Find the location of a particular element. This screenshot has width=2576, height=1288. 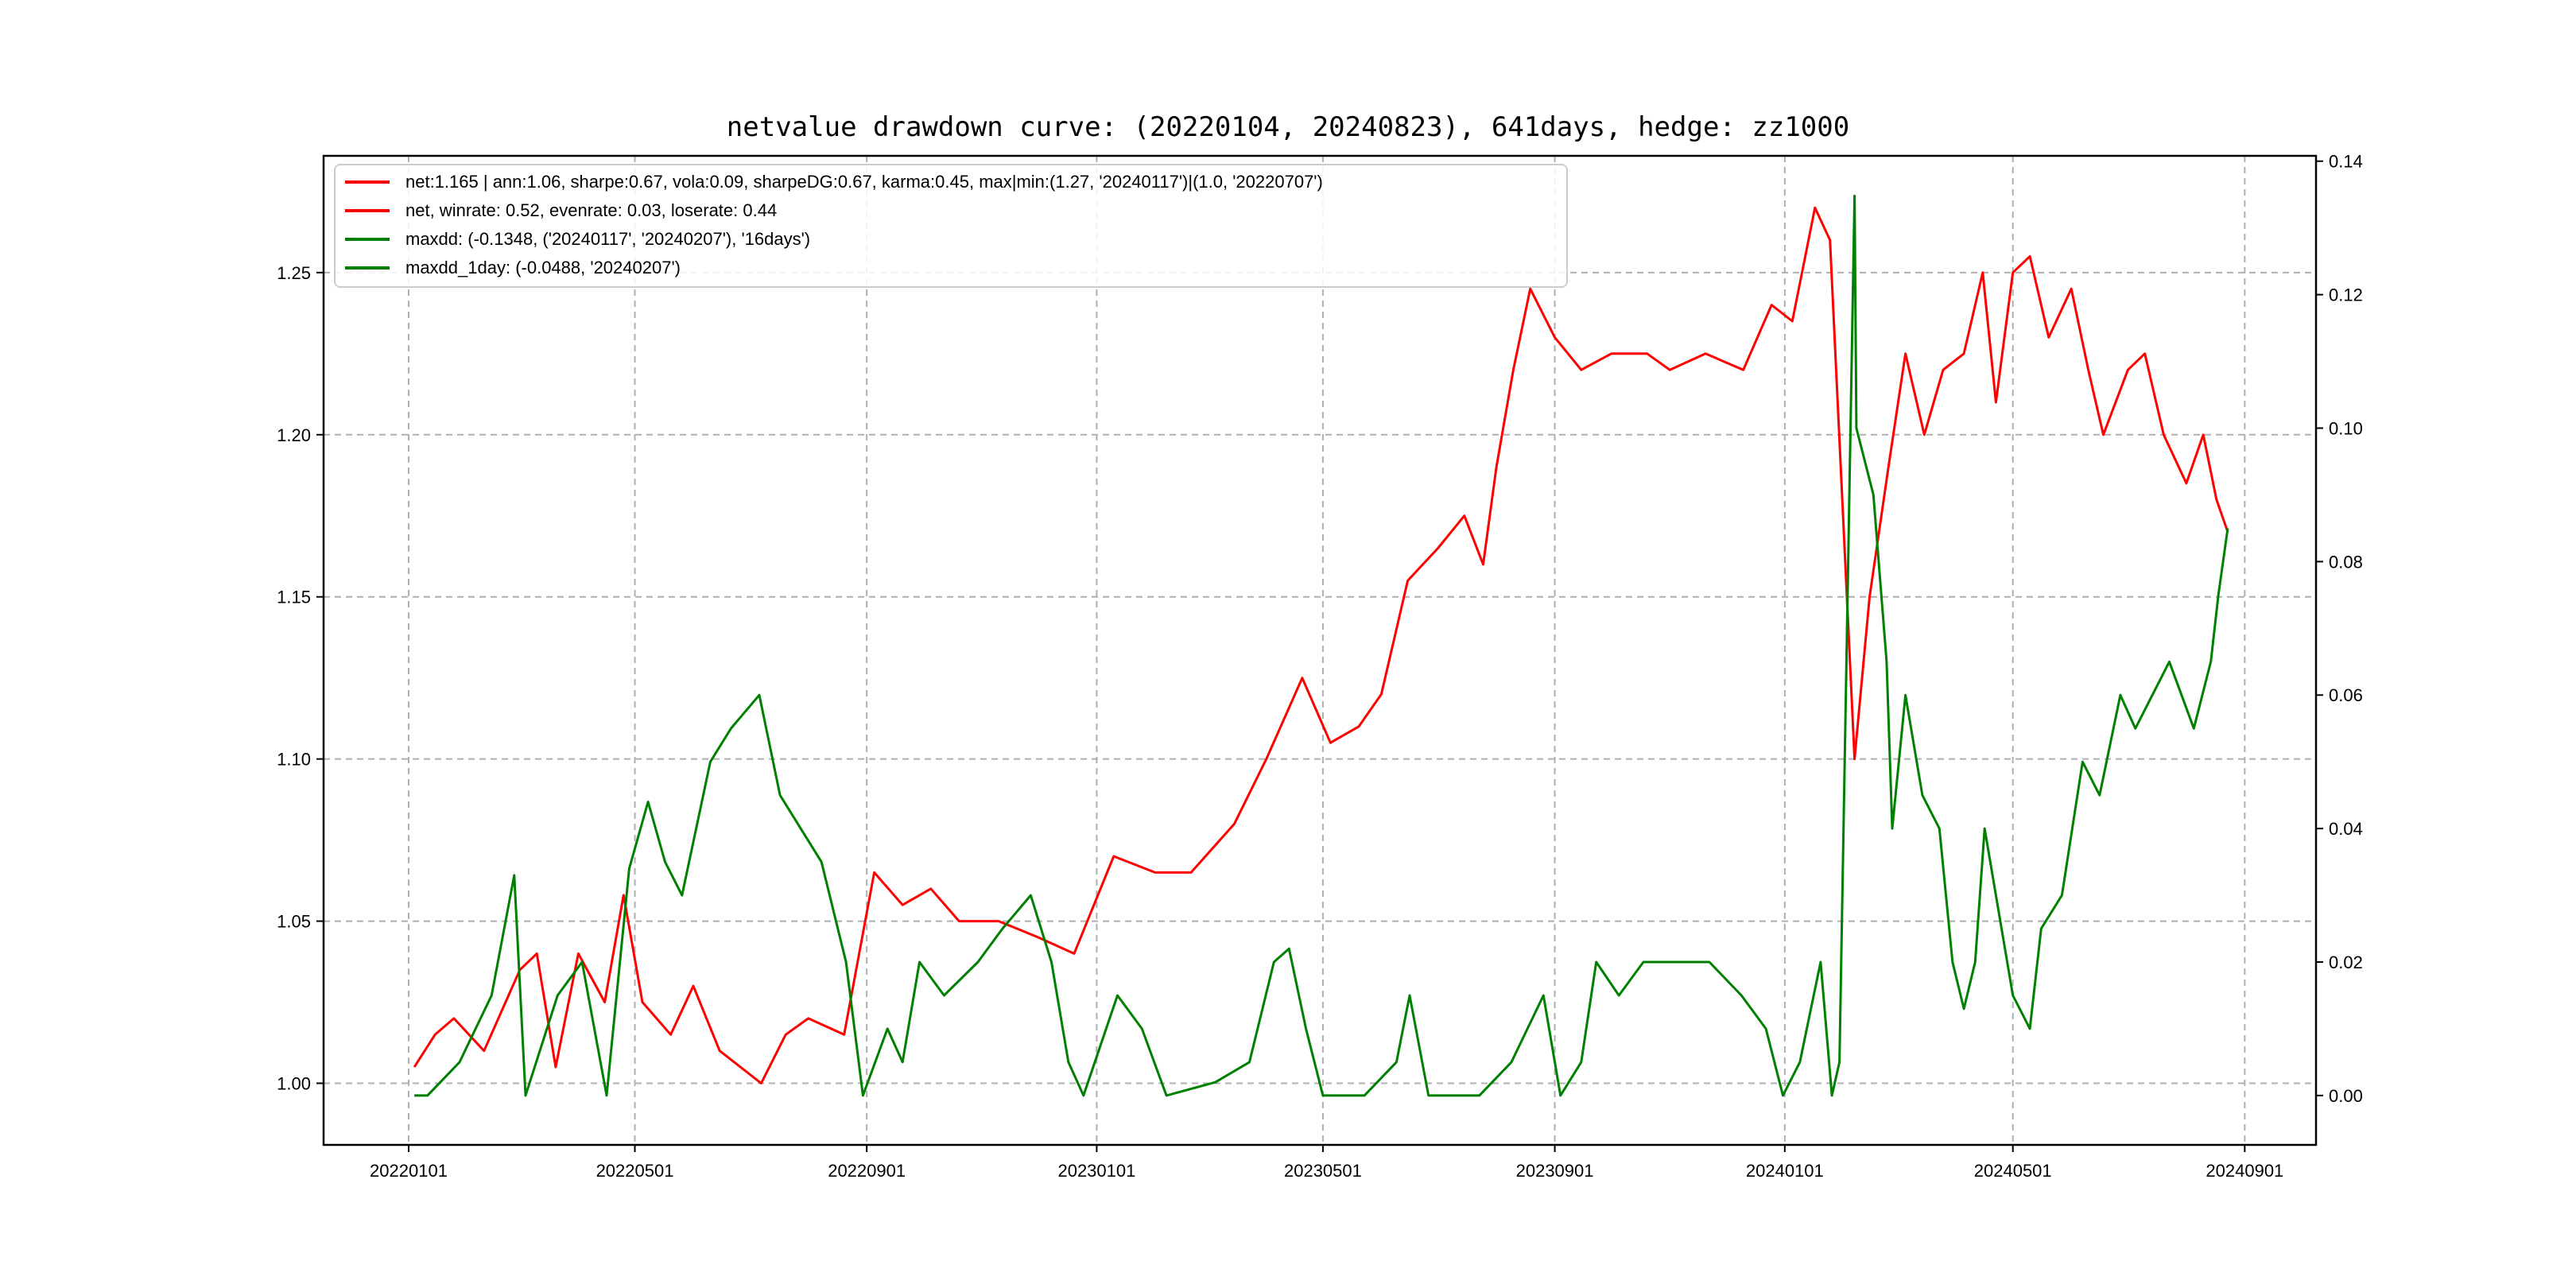

x-tick-label: 20240101 is located at coordinates (1785, 1171).